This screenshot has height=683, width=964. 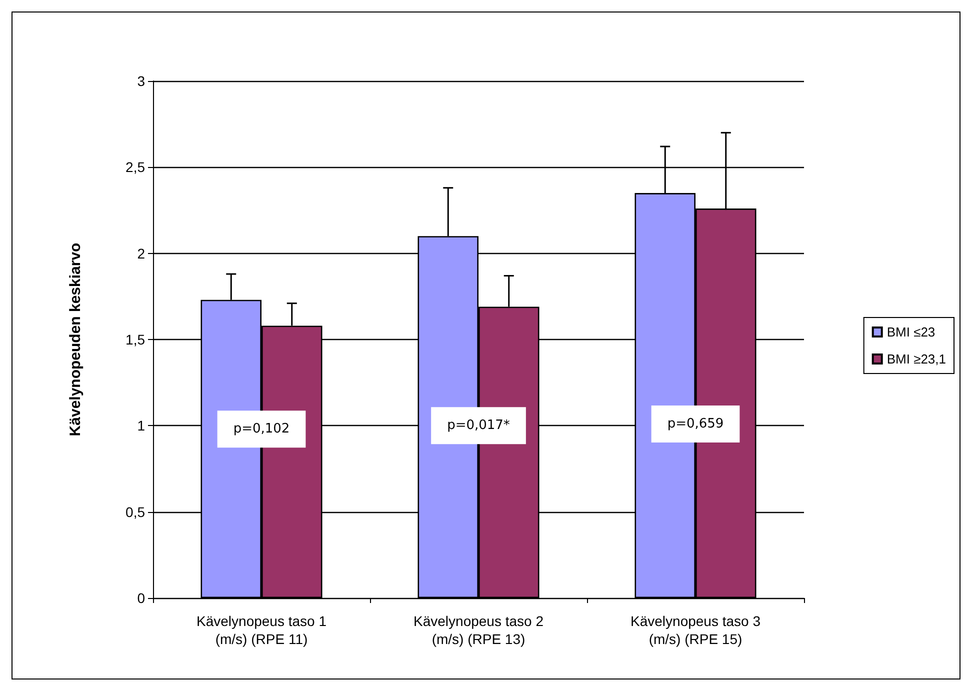 I want to click on y-tick-label: 1, so click(x=141, y=426).